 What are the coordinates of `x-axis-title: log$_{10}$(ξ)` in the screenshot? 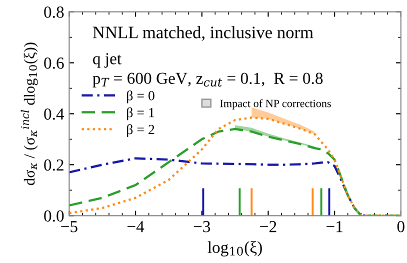 It's located at (235, 248).